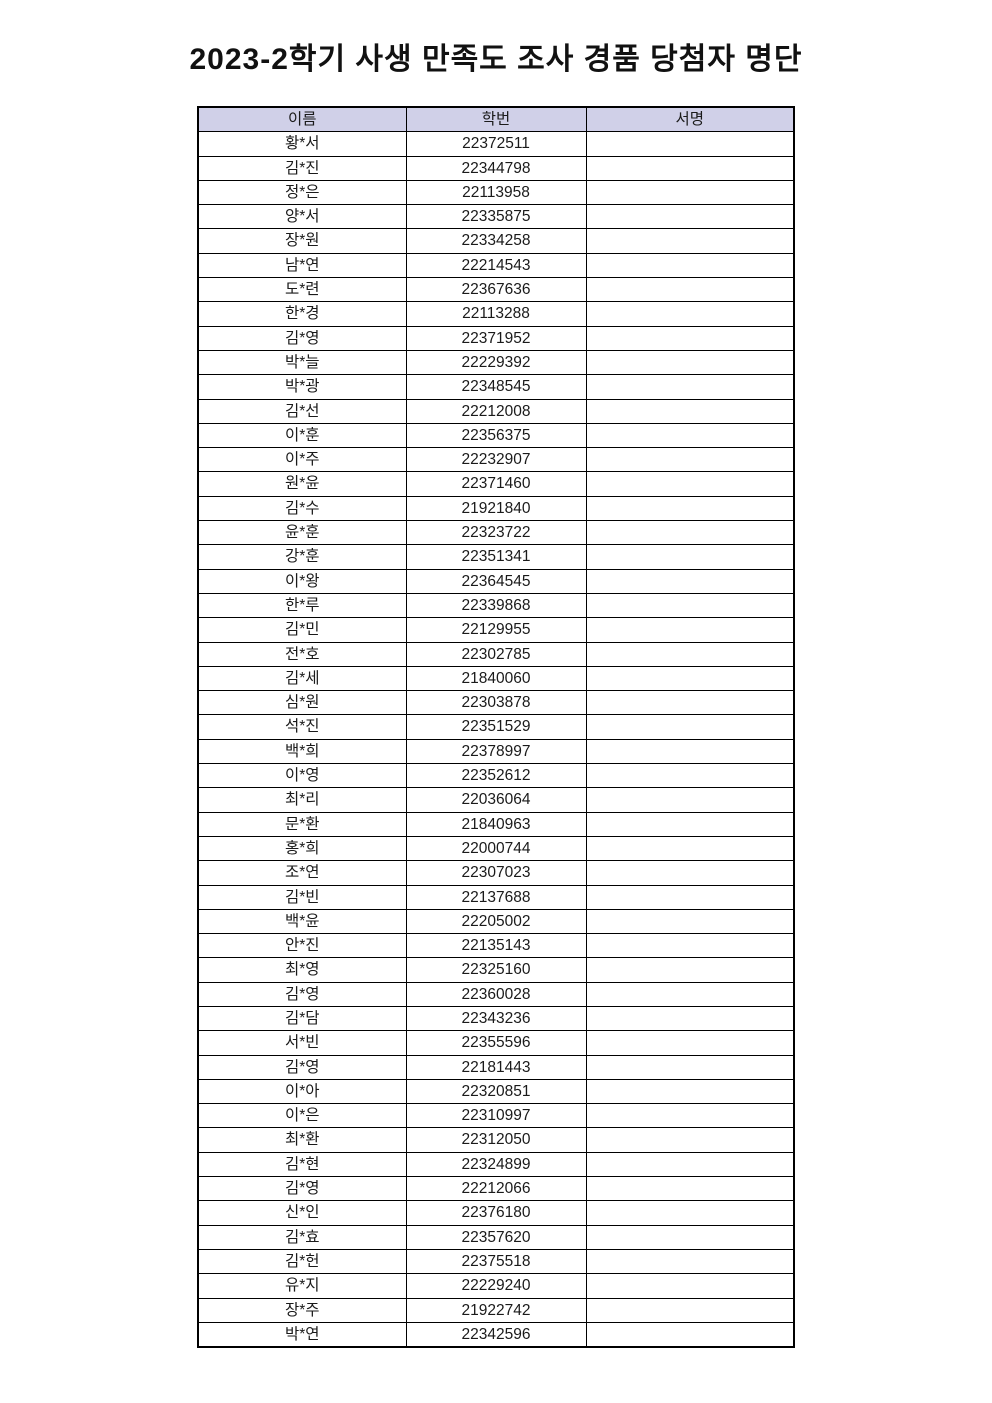  What do you see at coordinates (302, 314) in the screenshot?
I see `name-cell: 한*경` at bounding box center [302, 314].